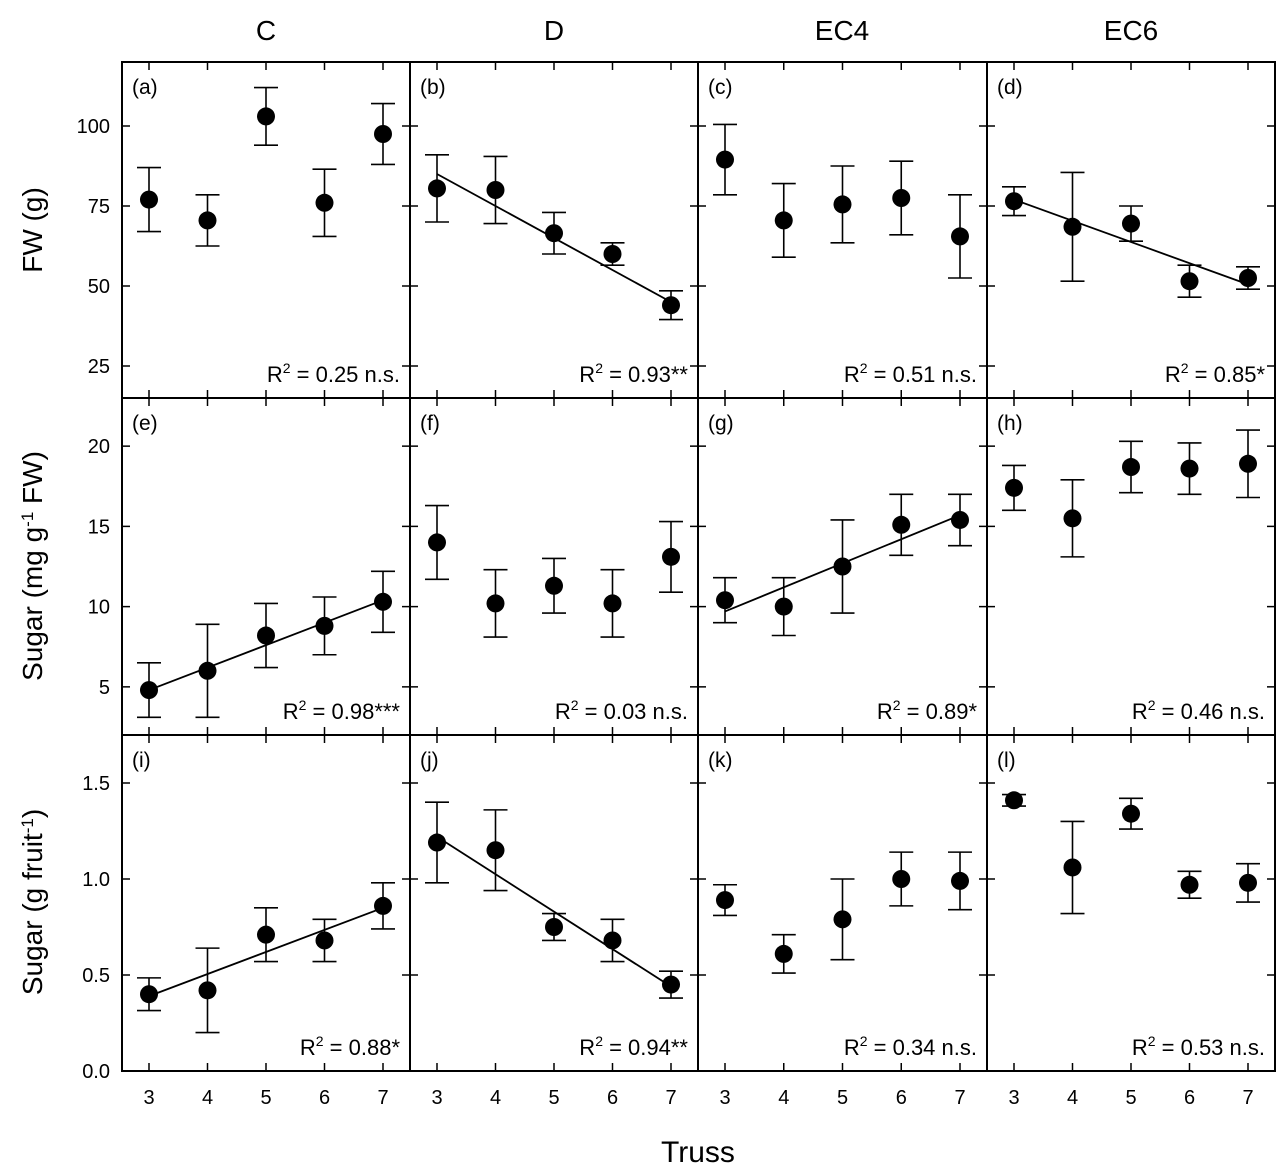 This screenshot has height=1170, width=1284. I want to click on row-label-sugar-fruit-a: Sugar (g fruit, so click(32, 914).